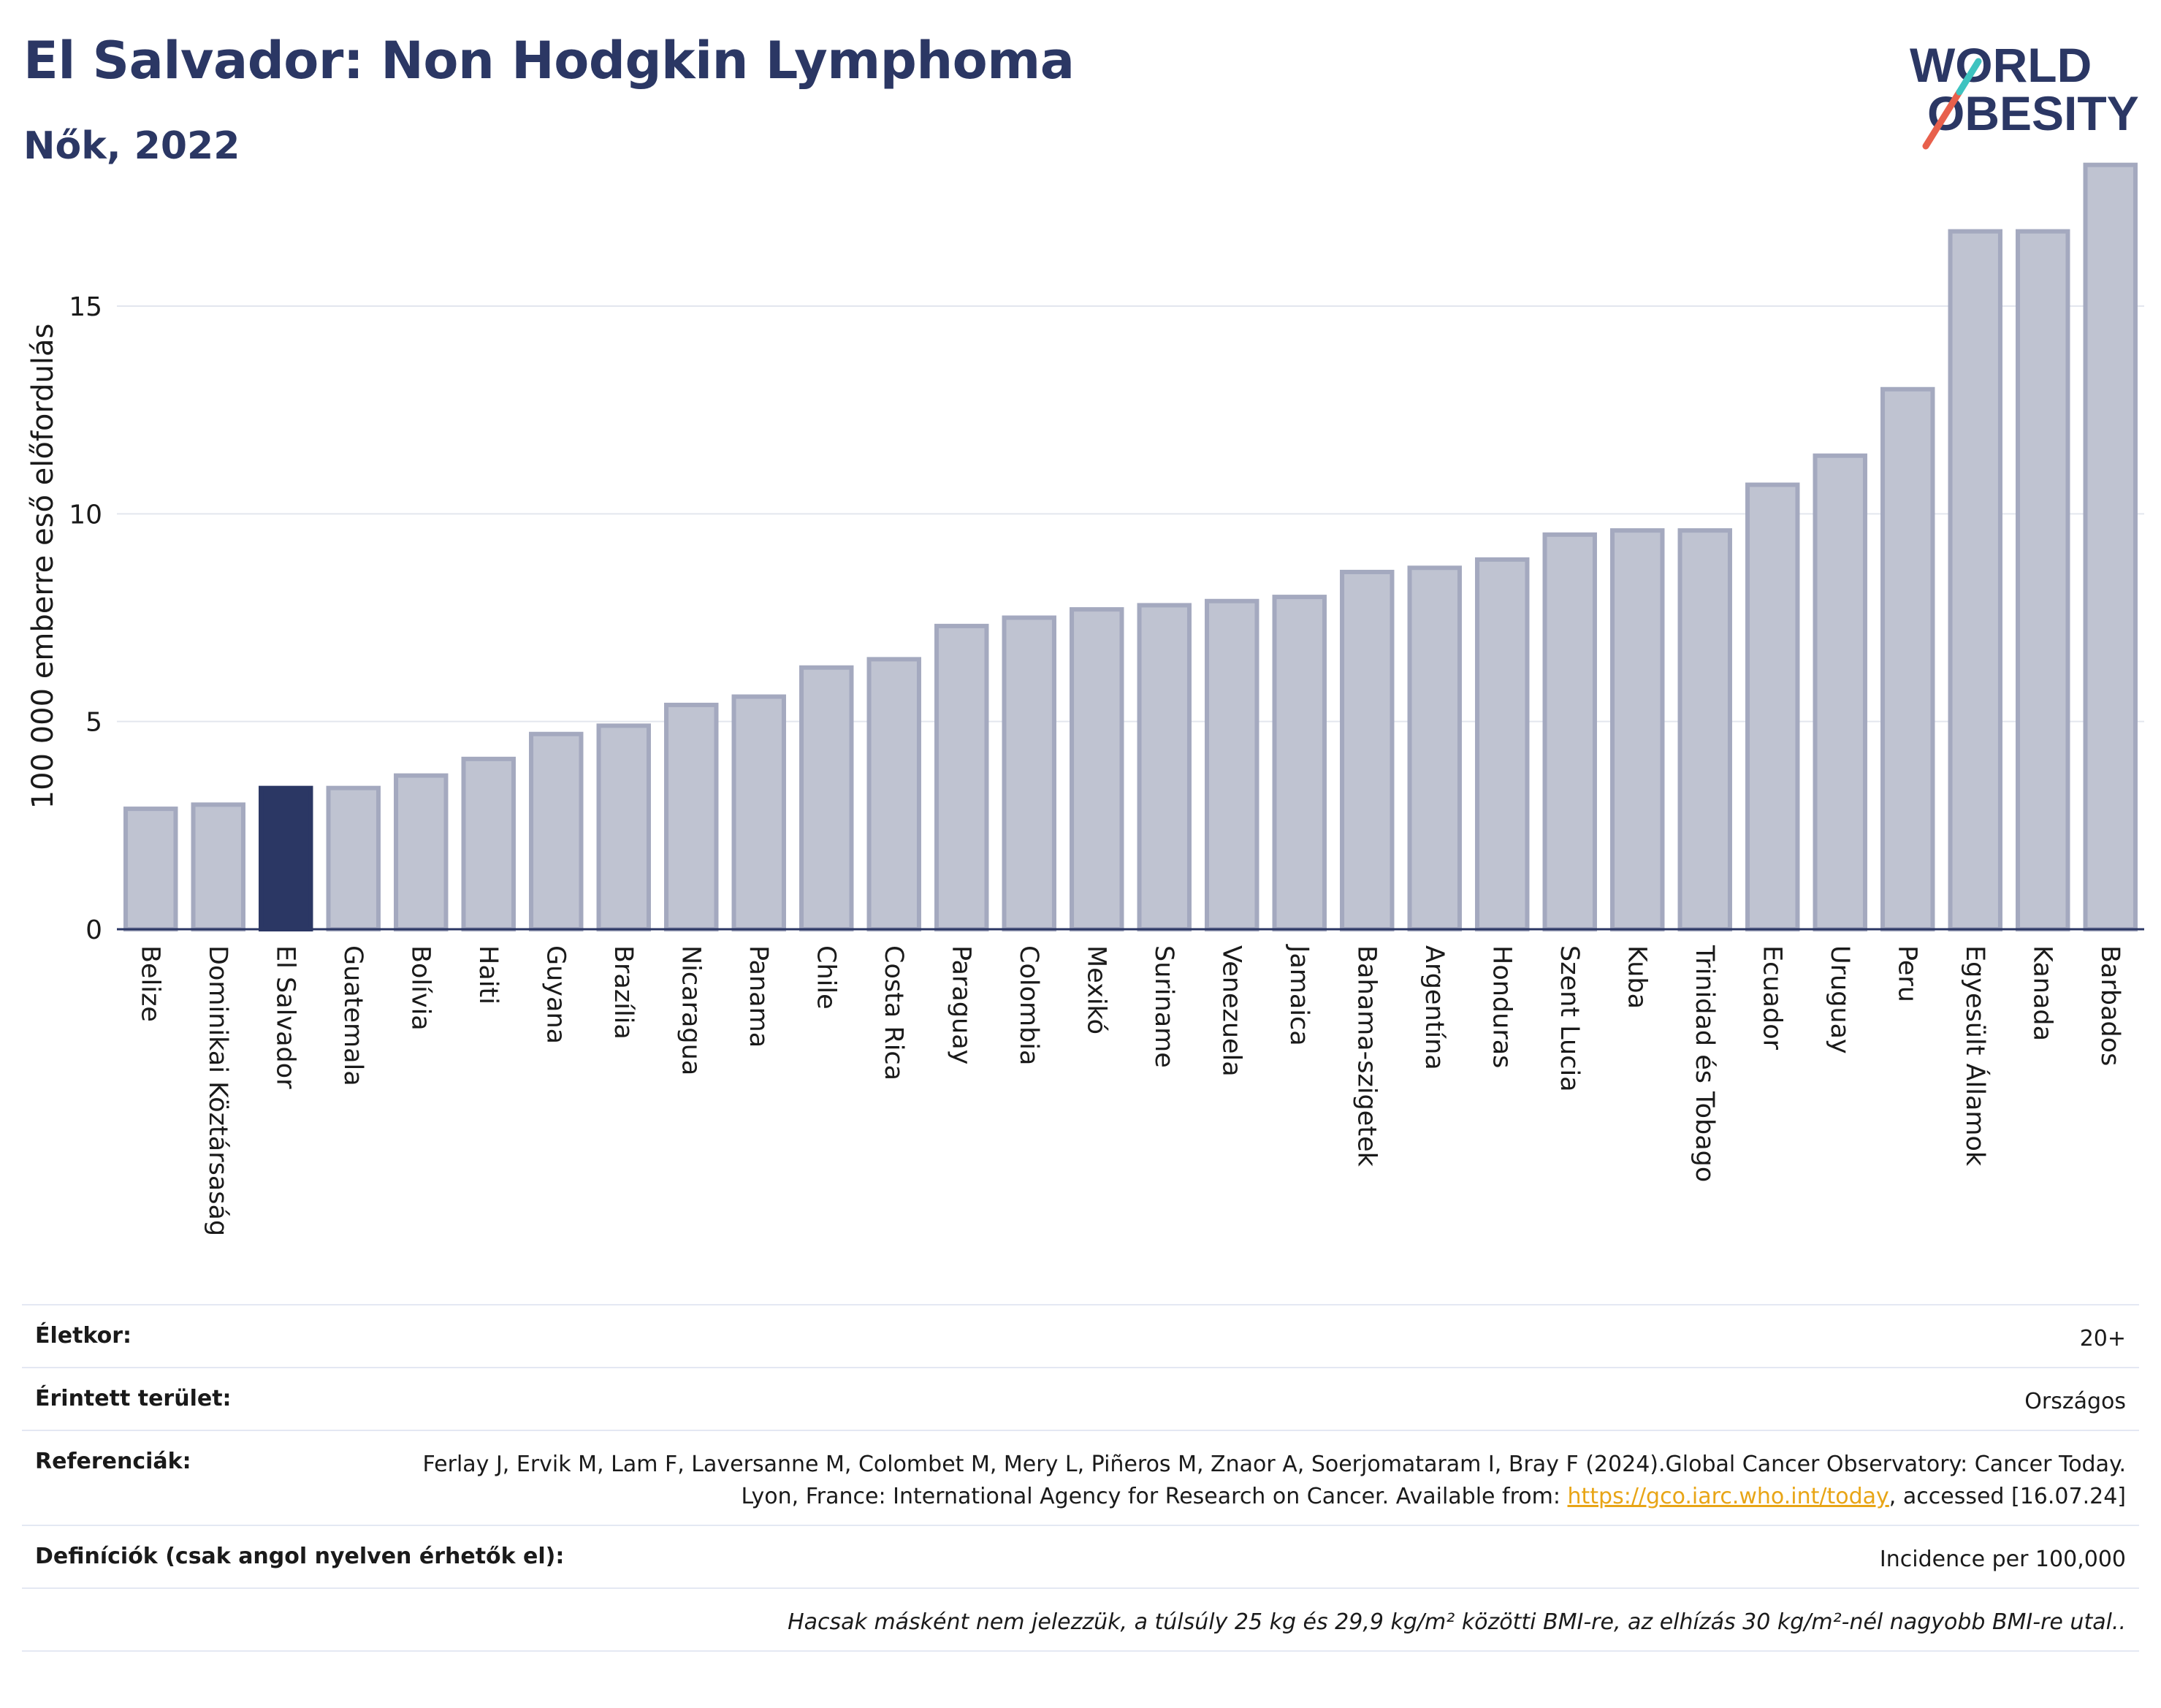 Image resolution: width=2161 pixels, height=1708 pixels. I want to click on y-tick-label: 5, so click(94, 723).